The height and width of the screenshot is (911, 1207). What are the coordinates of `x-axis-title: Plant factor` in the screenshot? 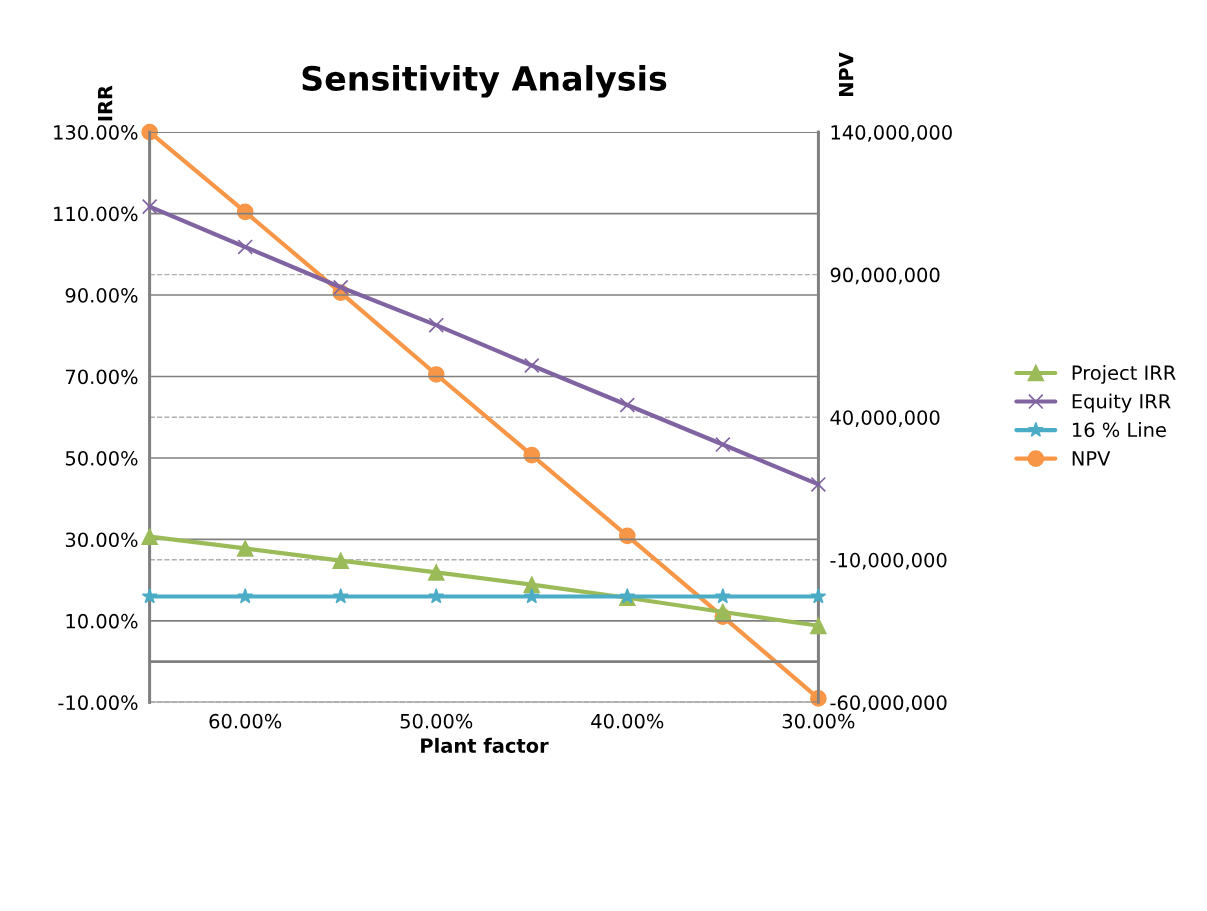 It's located at (485, 745).